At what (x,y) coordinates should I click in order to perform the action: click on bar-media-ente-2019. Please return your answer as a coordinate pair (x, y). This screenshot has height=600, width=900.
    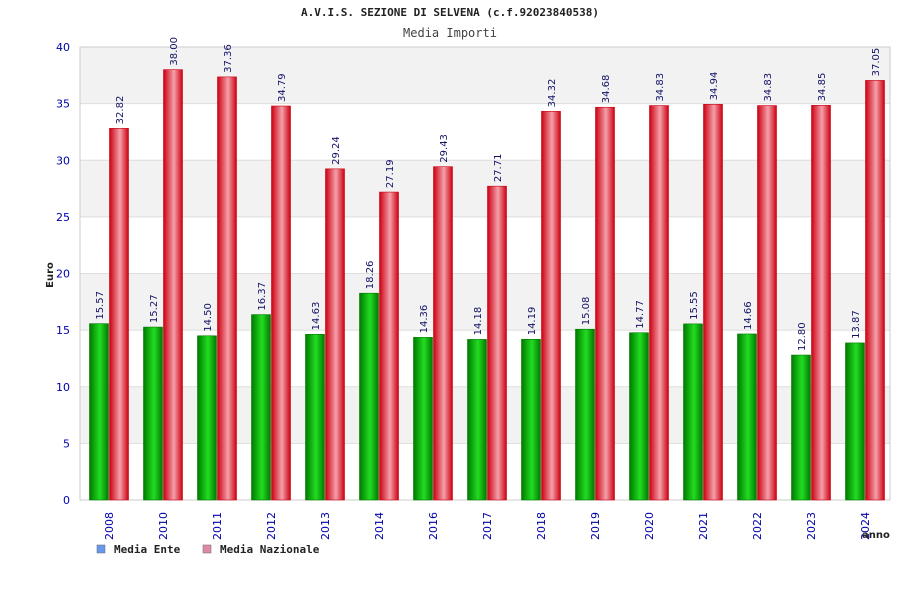
    Looking at the image, I should click on (585, 414).